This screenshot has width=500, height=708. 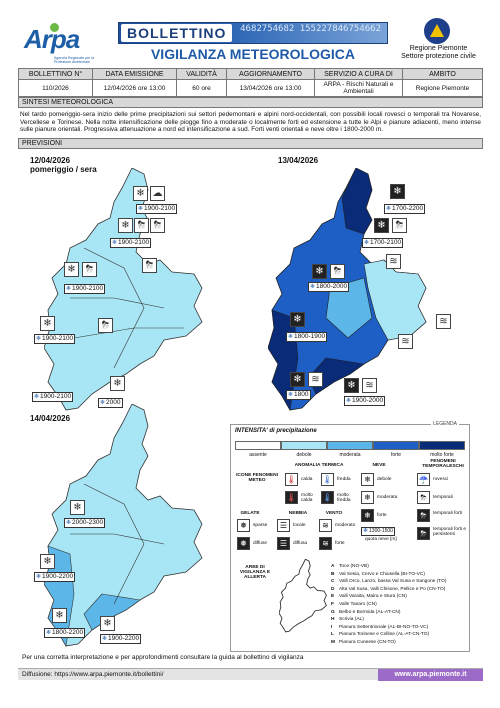 I want to click on header-cell: AGGIORNAMENTO, so click(x=270, y=74).